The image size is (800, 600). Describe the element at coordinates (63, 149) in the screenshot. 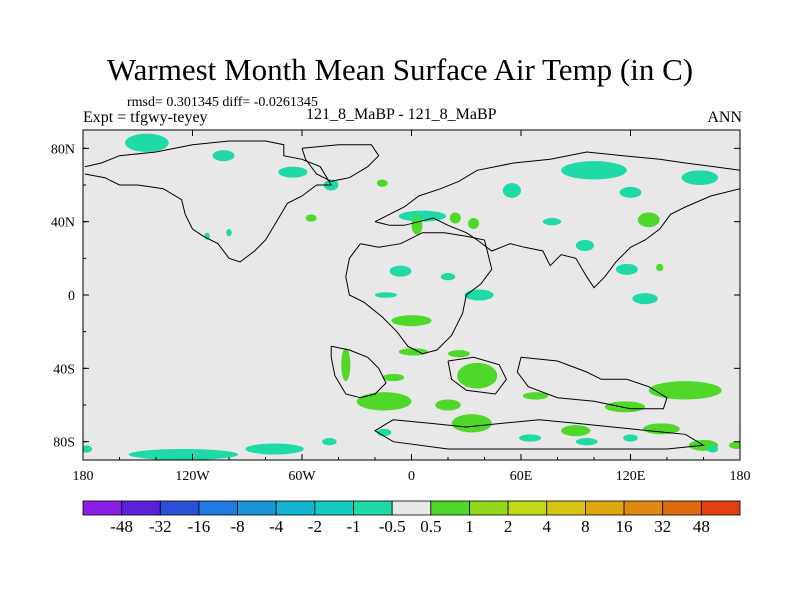

I see `y-tick-label-0: 80N` at that location.